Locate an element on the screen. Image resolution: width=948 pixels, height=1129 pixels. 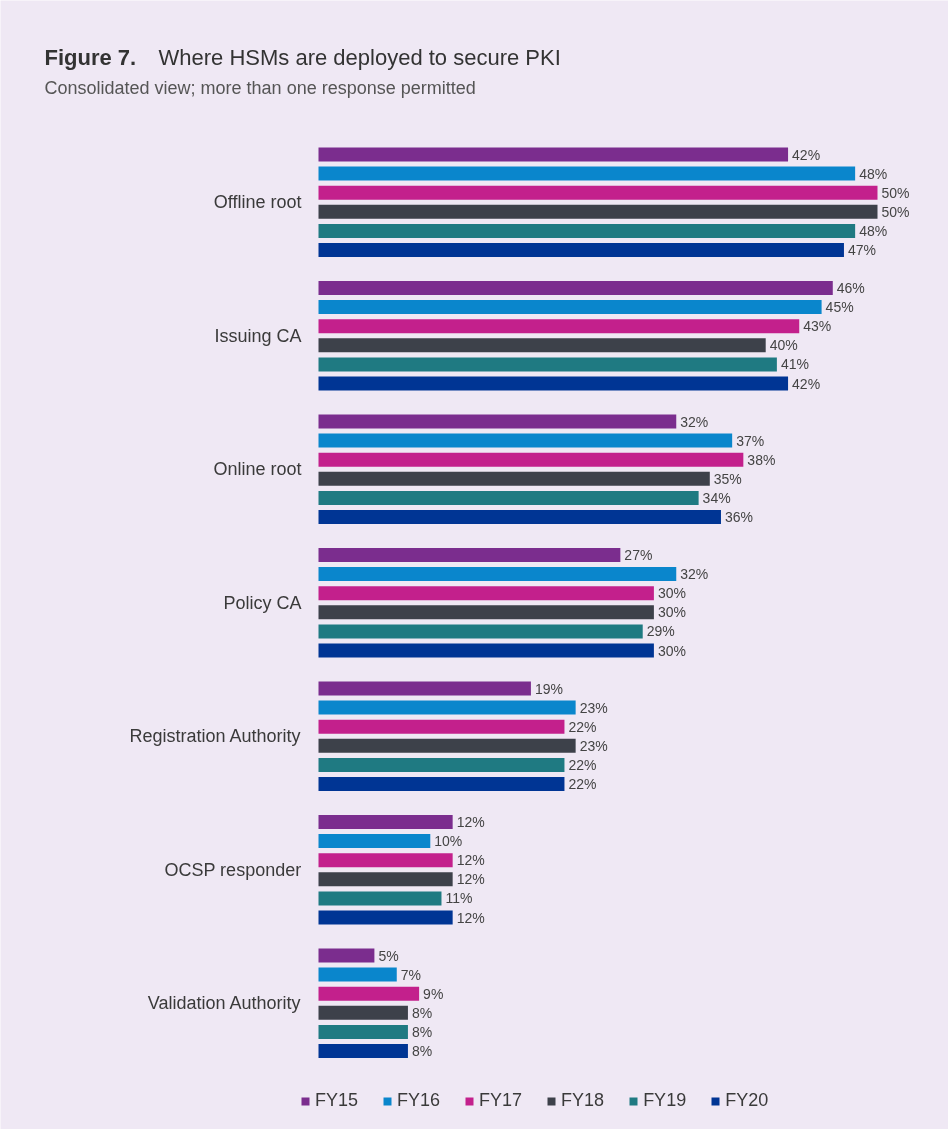
legend-label: FY17 is located at coordinates (501, 1100).